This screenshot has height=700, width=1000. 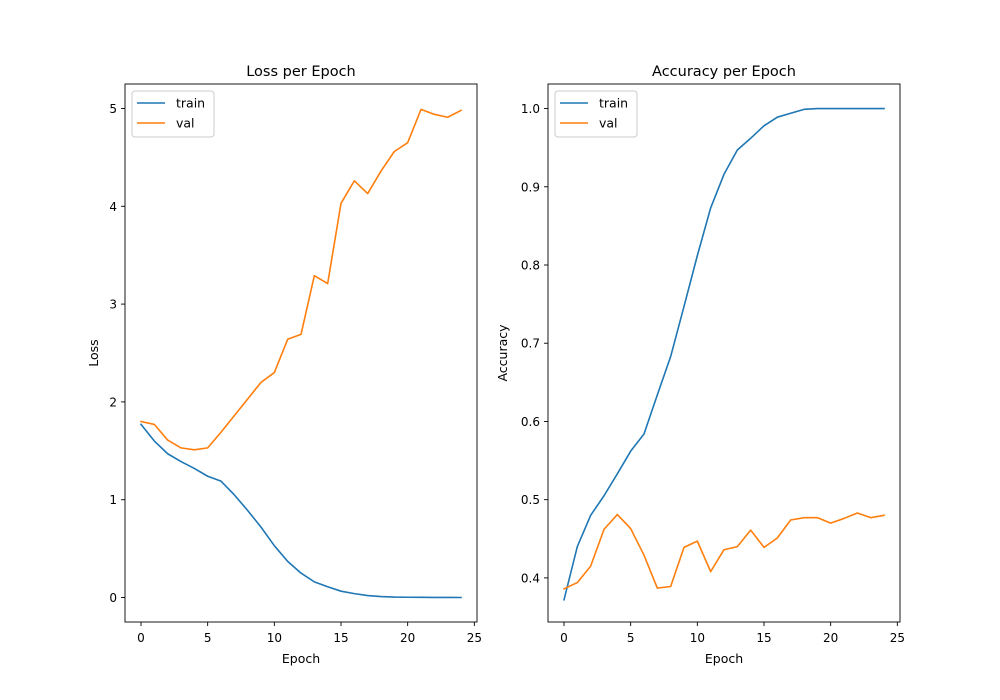 What do you see at coordinates (113, 598) in the screenshot?
I see `y-tick-label: 0` at bounding box center [113, 598].